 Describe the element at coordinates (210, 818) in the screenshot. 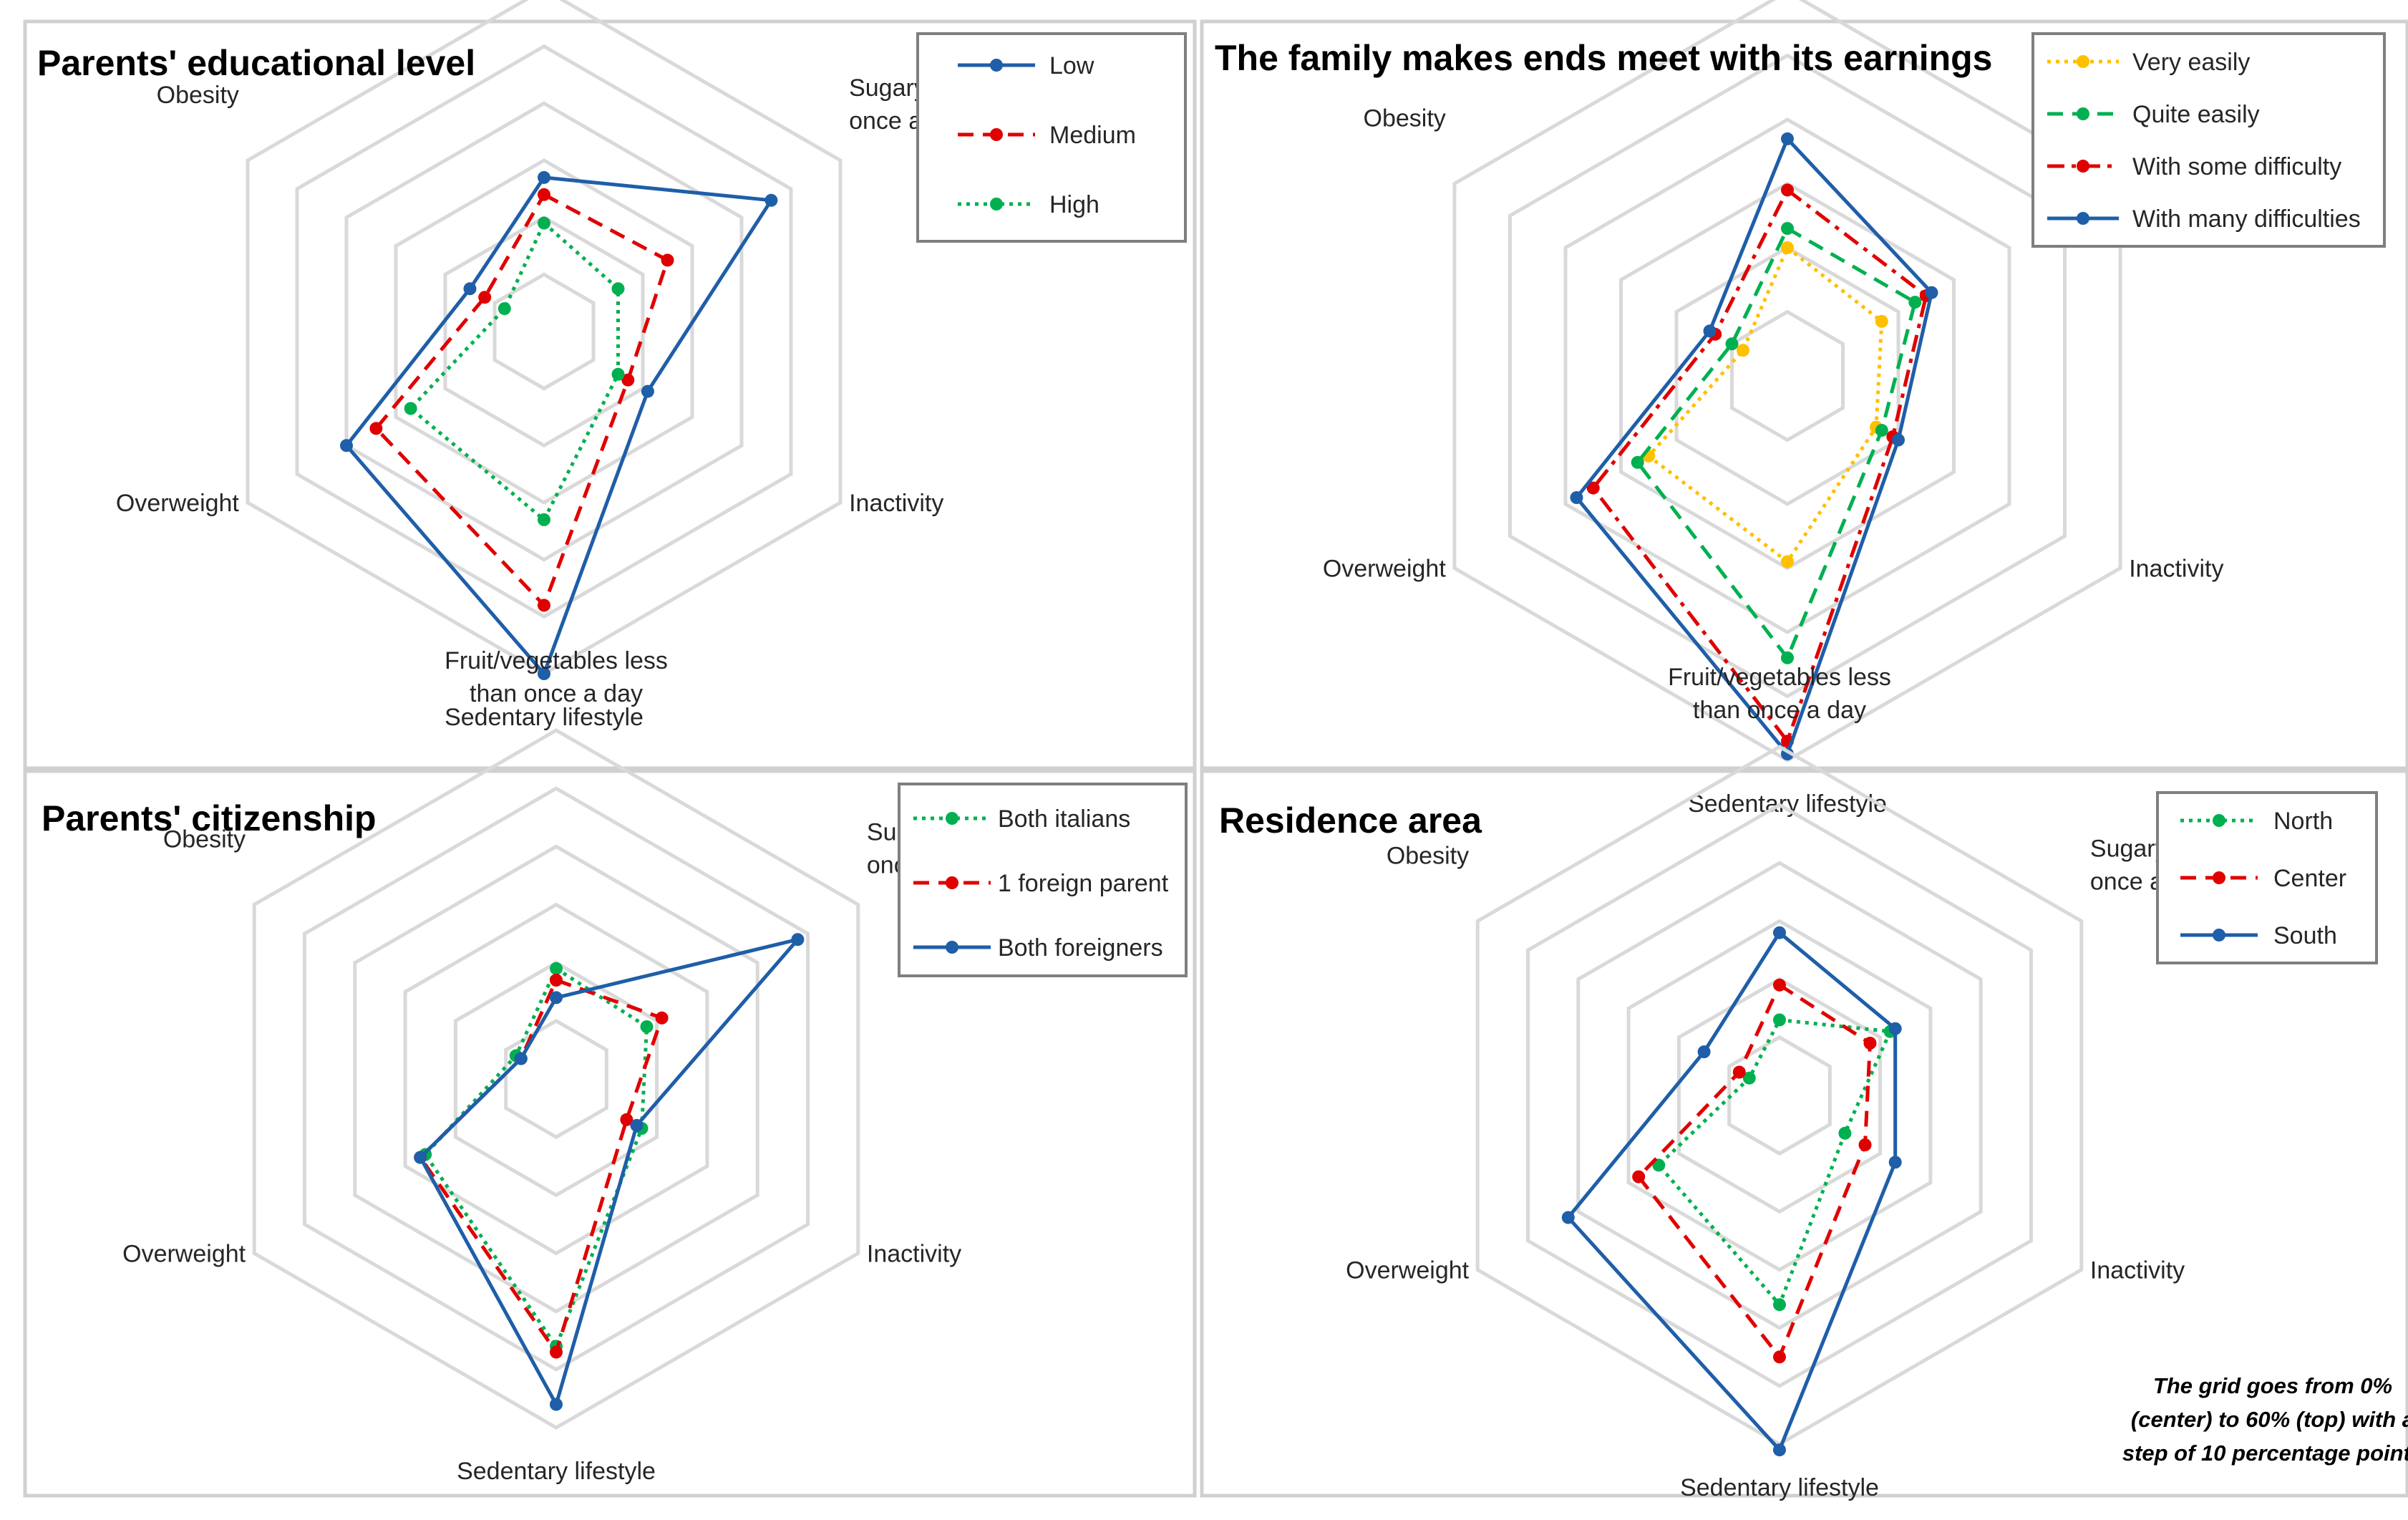

I see `panel-title: Parents' citizenship` at that location.